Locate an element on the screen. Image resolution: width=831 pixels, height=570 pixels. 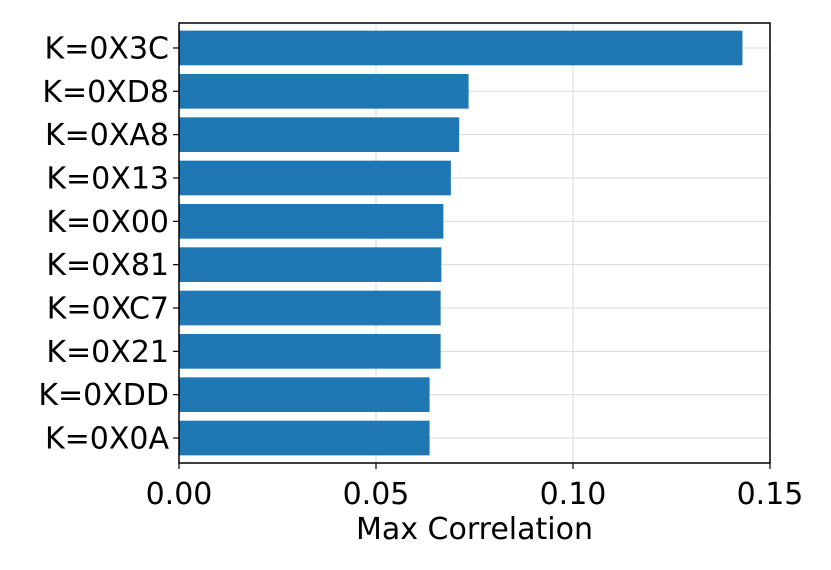
bar-k-0x3c is located at coordinates (461, 48).